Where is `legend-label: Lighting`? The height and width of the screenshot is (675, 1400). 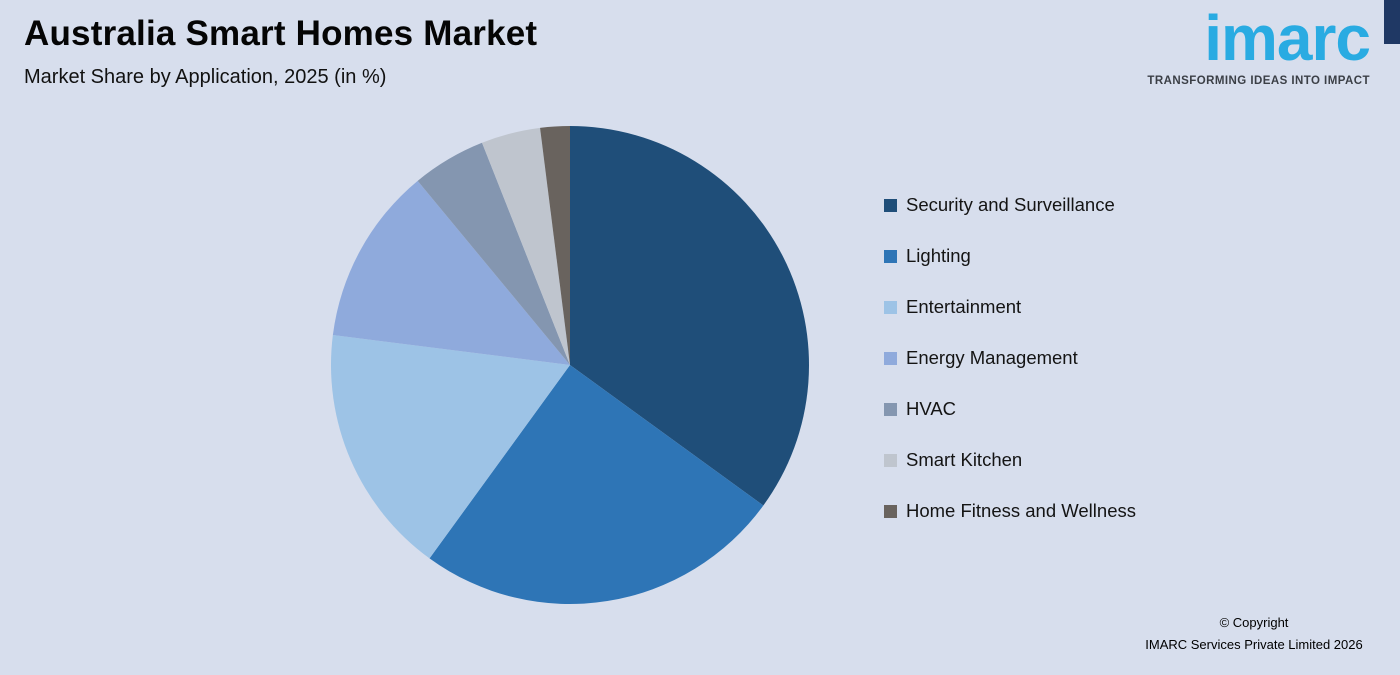 legend-label: Lighting is located at coordinates (938, 255).